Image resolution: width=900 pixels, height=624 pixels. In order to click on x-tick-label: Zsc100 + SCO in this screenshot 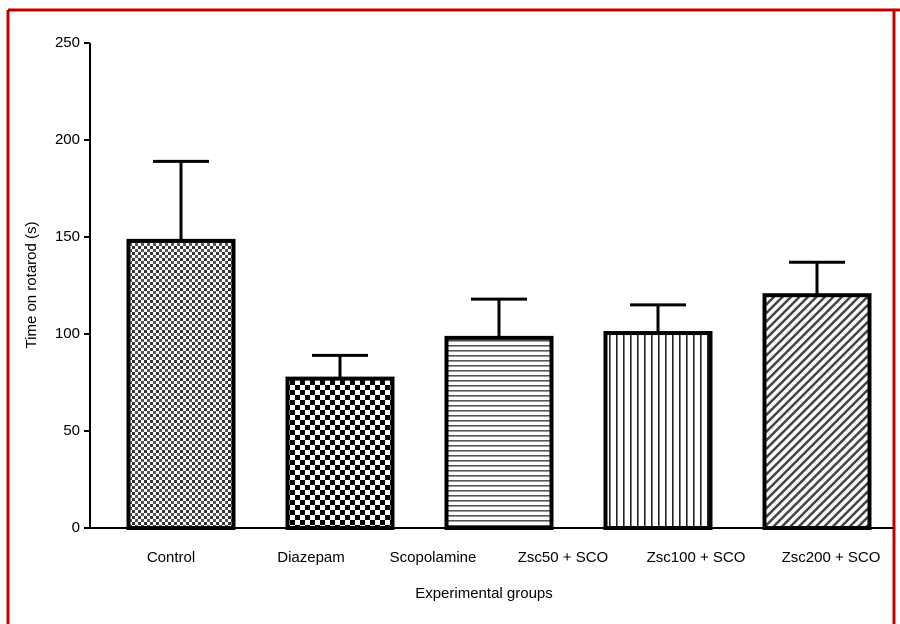, I will do `click(696, 557)`.